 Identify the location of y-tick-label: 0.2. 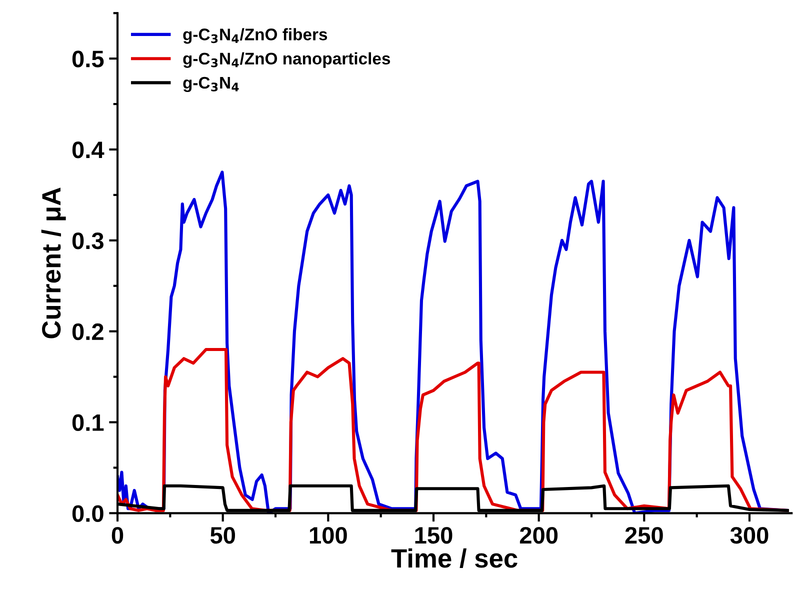
(88, 331).